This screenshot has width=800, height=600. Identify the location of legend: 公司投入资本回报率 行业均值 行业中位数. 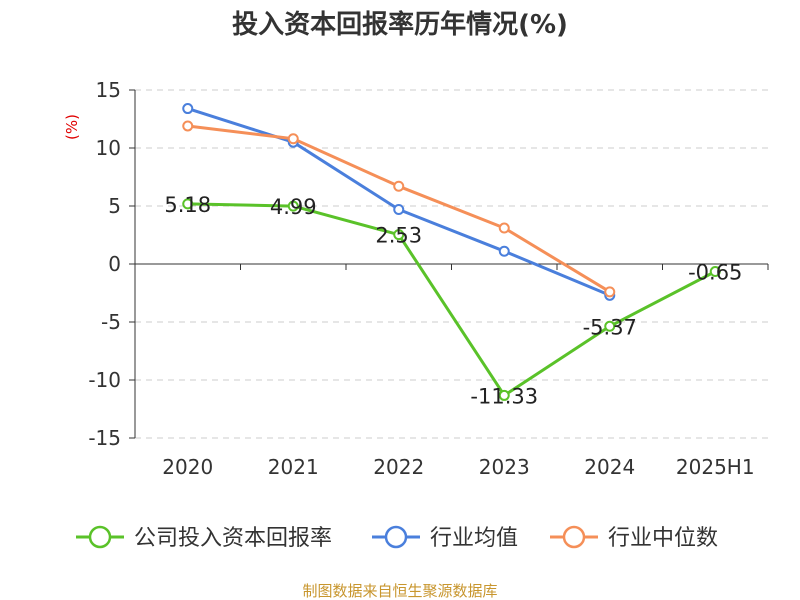
(397, 538).